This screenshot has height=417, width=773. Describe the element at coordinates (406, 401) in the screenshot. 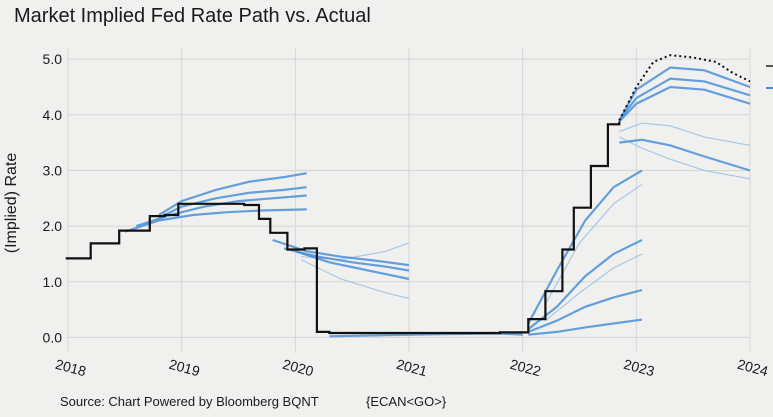

I see `source-code: {ECAN<GO>}` at that location.